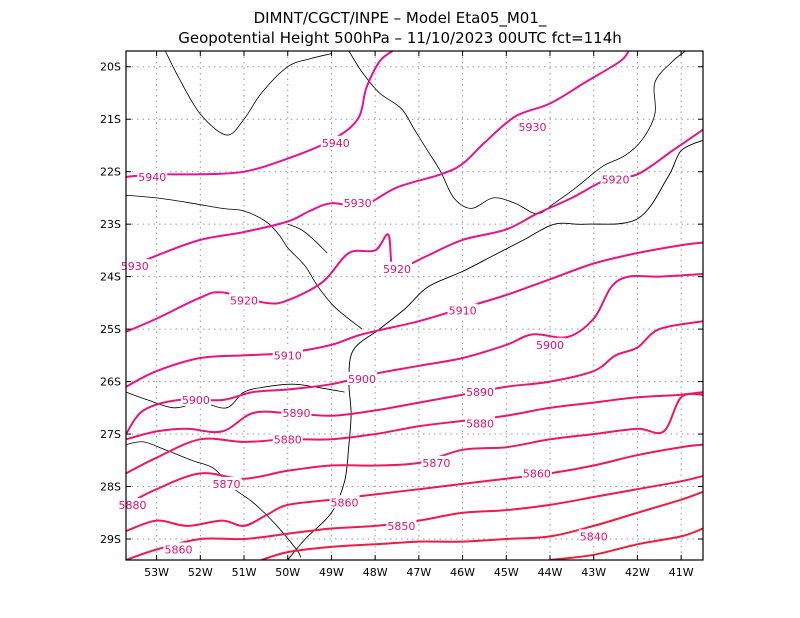 This screenshot has height=618, width=800. What do you see at coordinates (244, 572) in the screenshot?
I see `lon-tick-label: 51W` at bounding box center [244, 572].